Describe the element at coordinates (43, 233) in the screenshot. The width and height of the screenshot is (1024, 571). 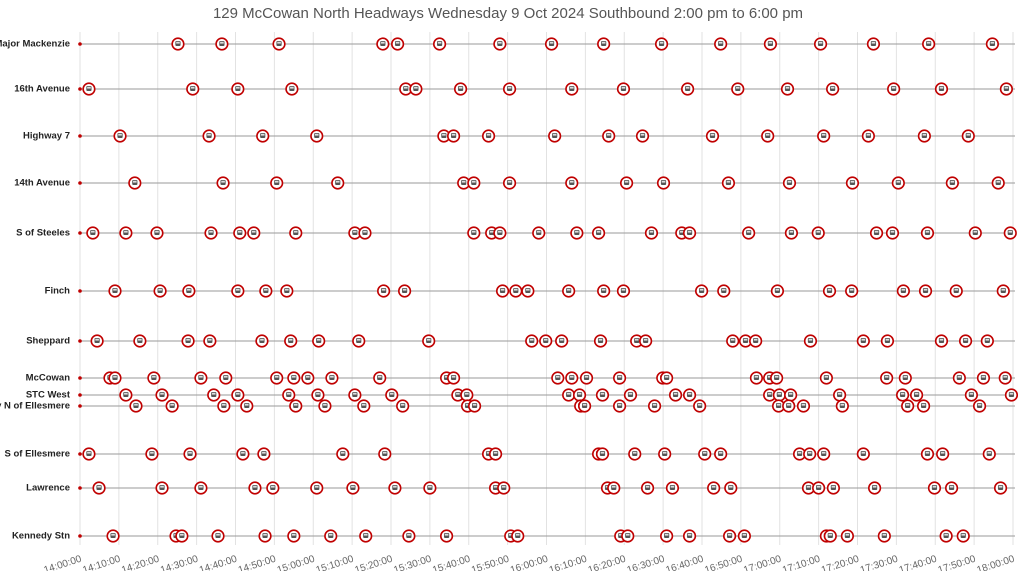
I see `station-label: S of Steeles` at that location.